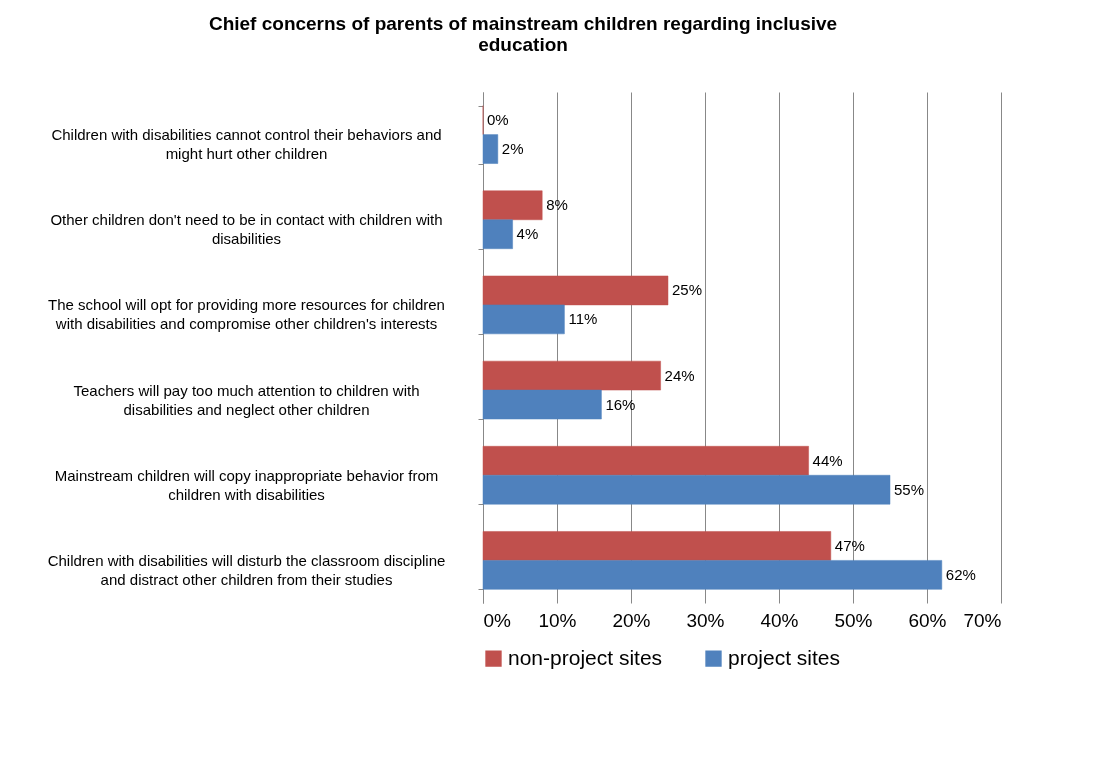  What do you see at coordinates (960, 574) in the screenshot?
I see `data-label: 62%` at bounding box center [960, 574].